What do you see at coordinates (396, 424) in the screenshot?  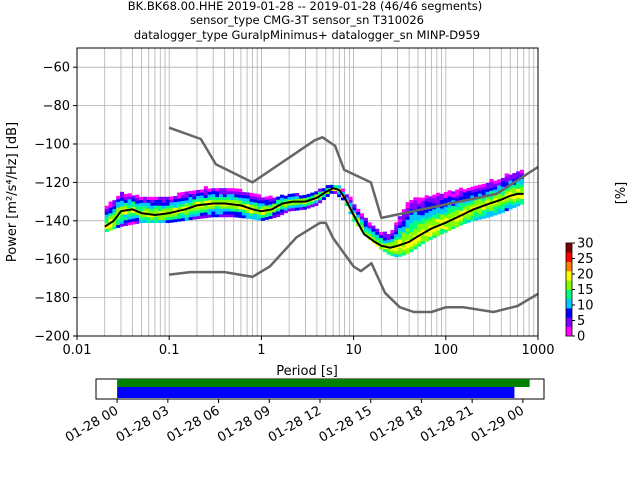 I see `timeline-tick-label: 01-28 18` at bounding box center [396, 424].